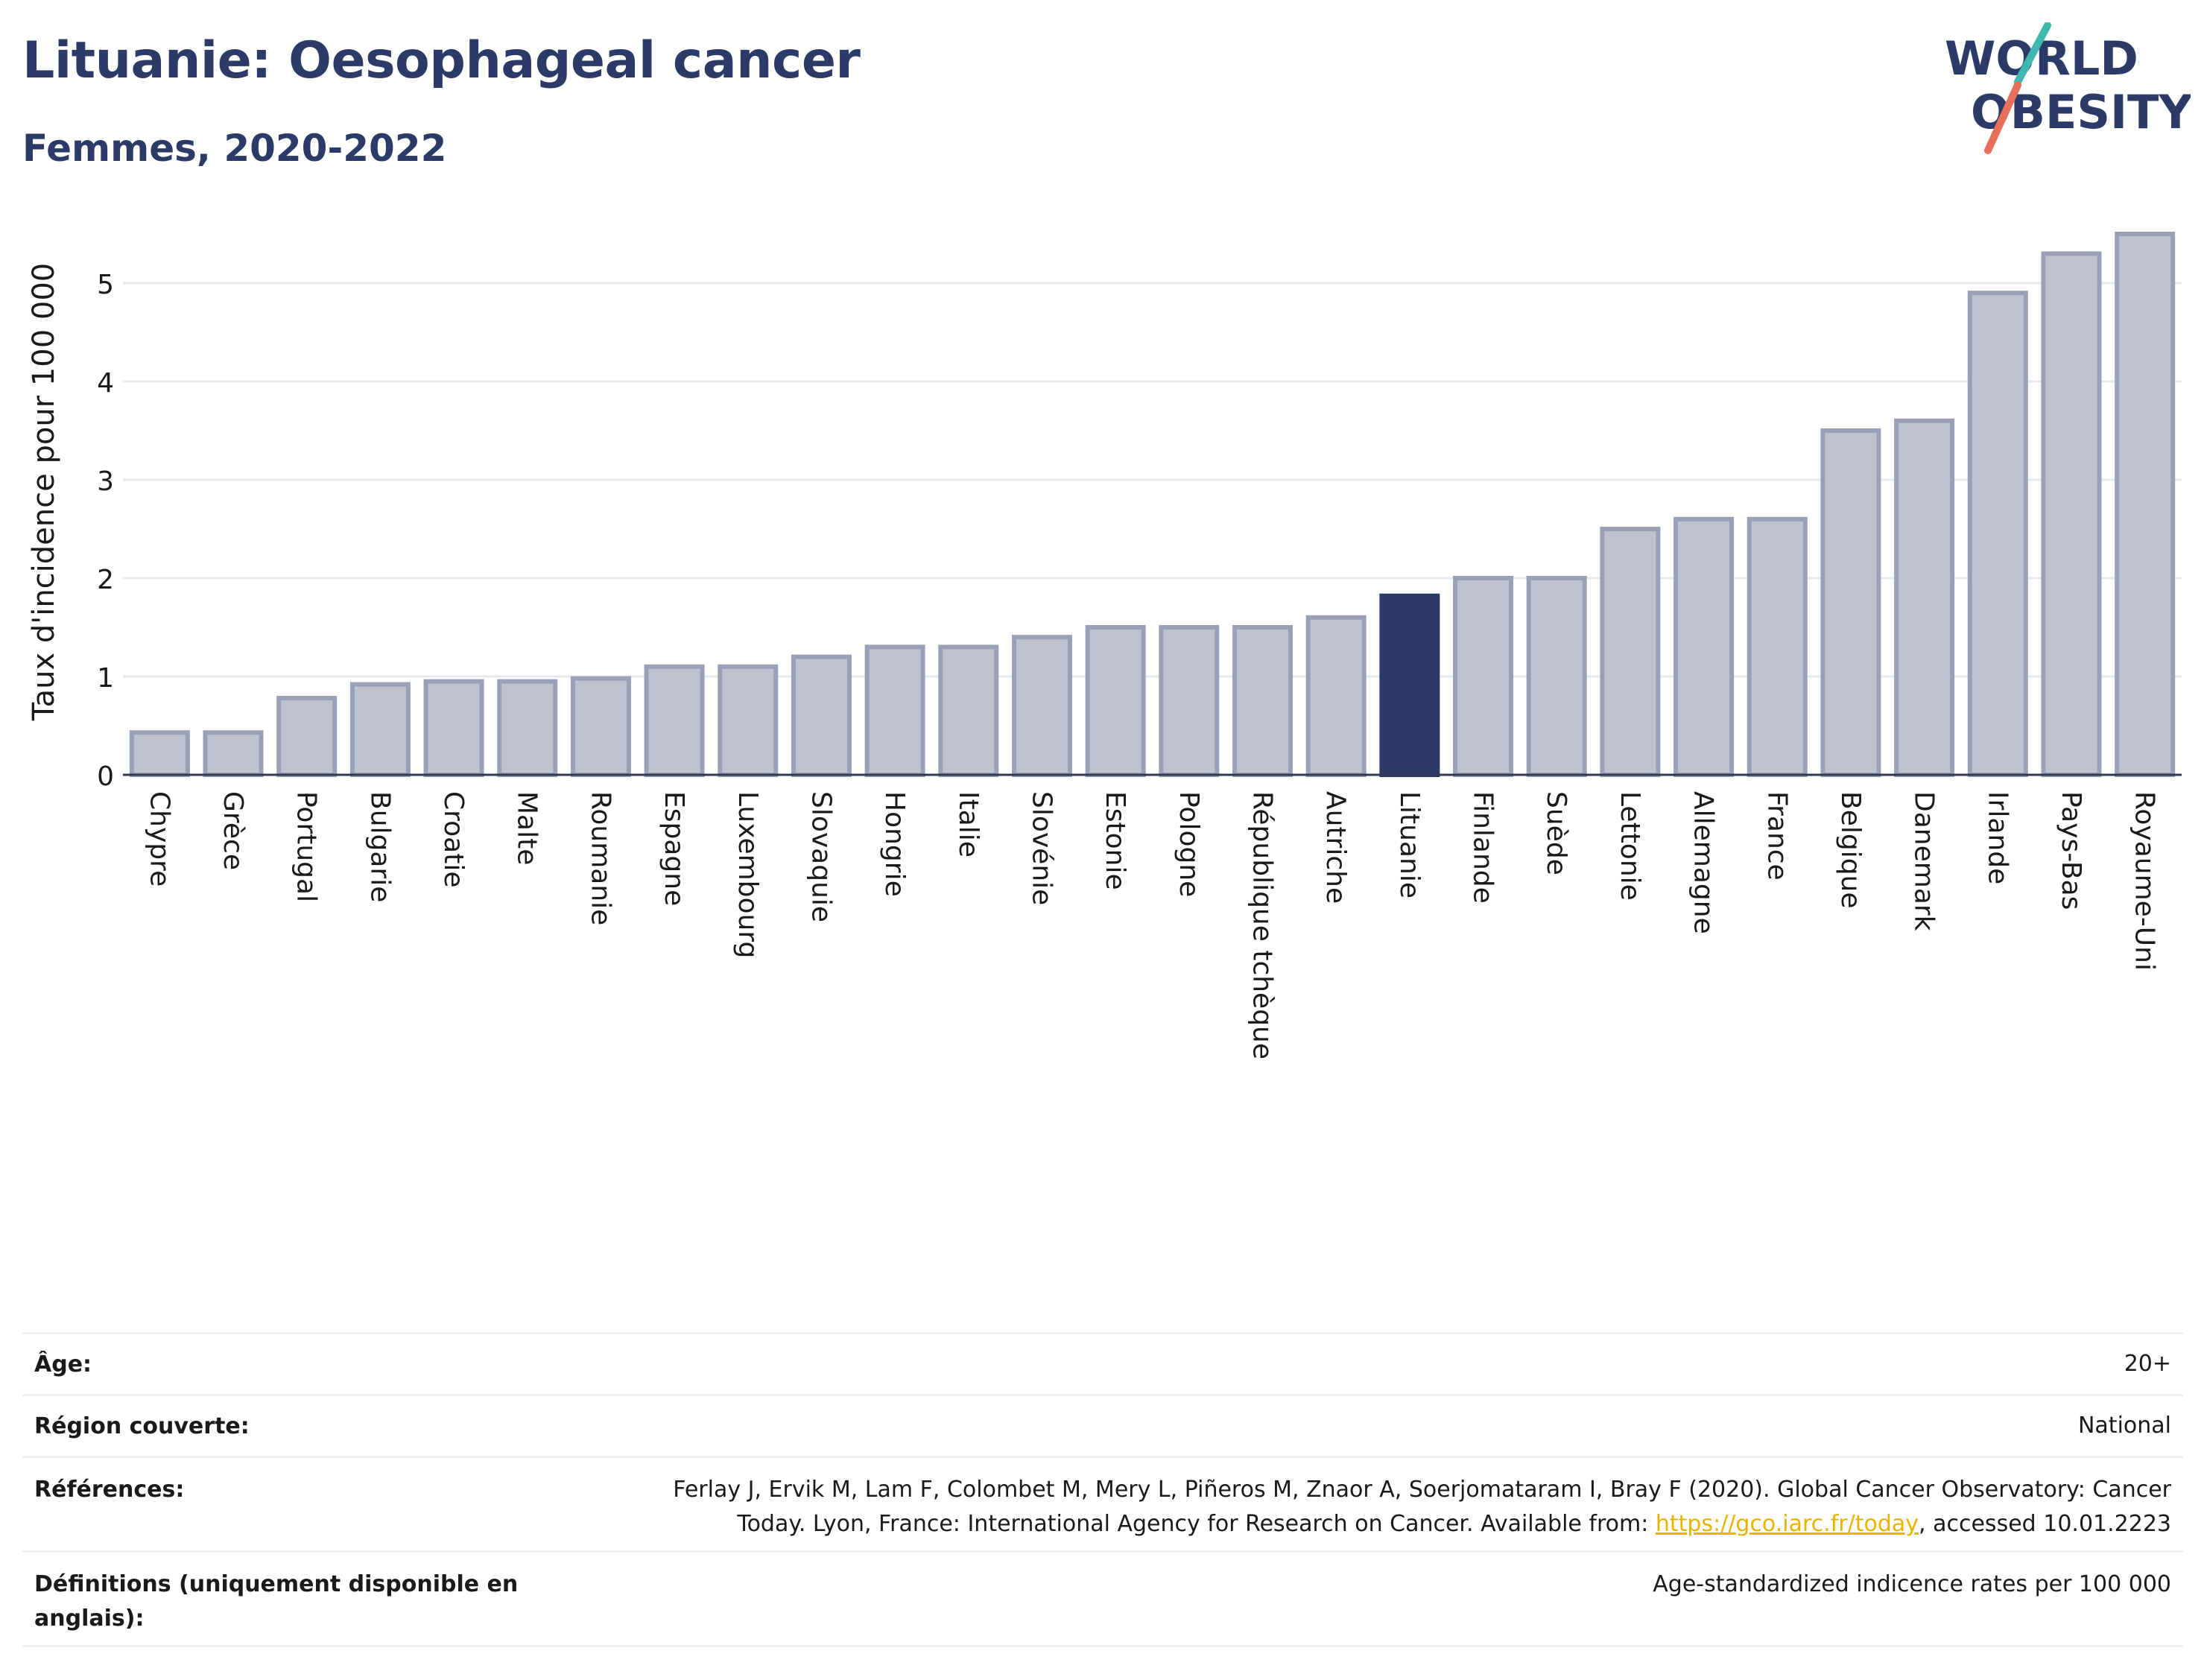  Describe the element at coordinates (1703, 862) in the screenshot. I see `x-tick-label: Allemagne` at that location.